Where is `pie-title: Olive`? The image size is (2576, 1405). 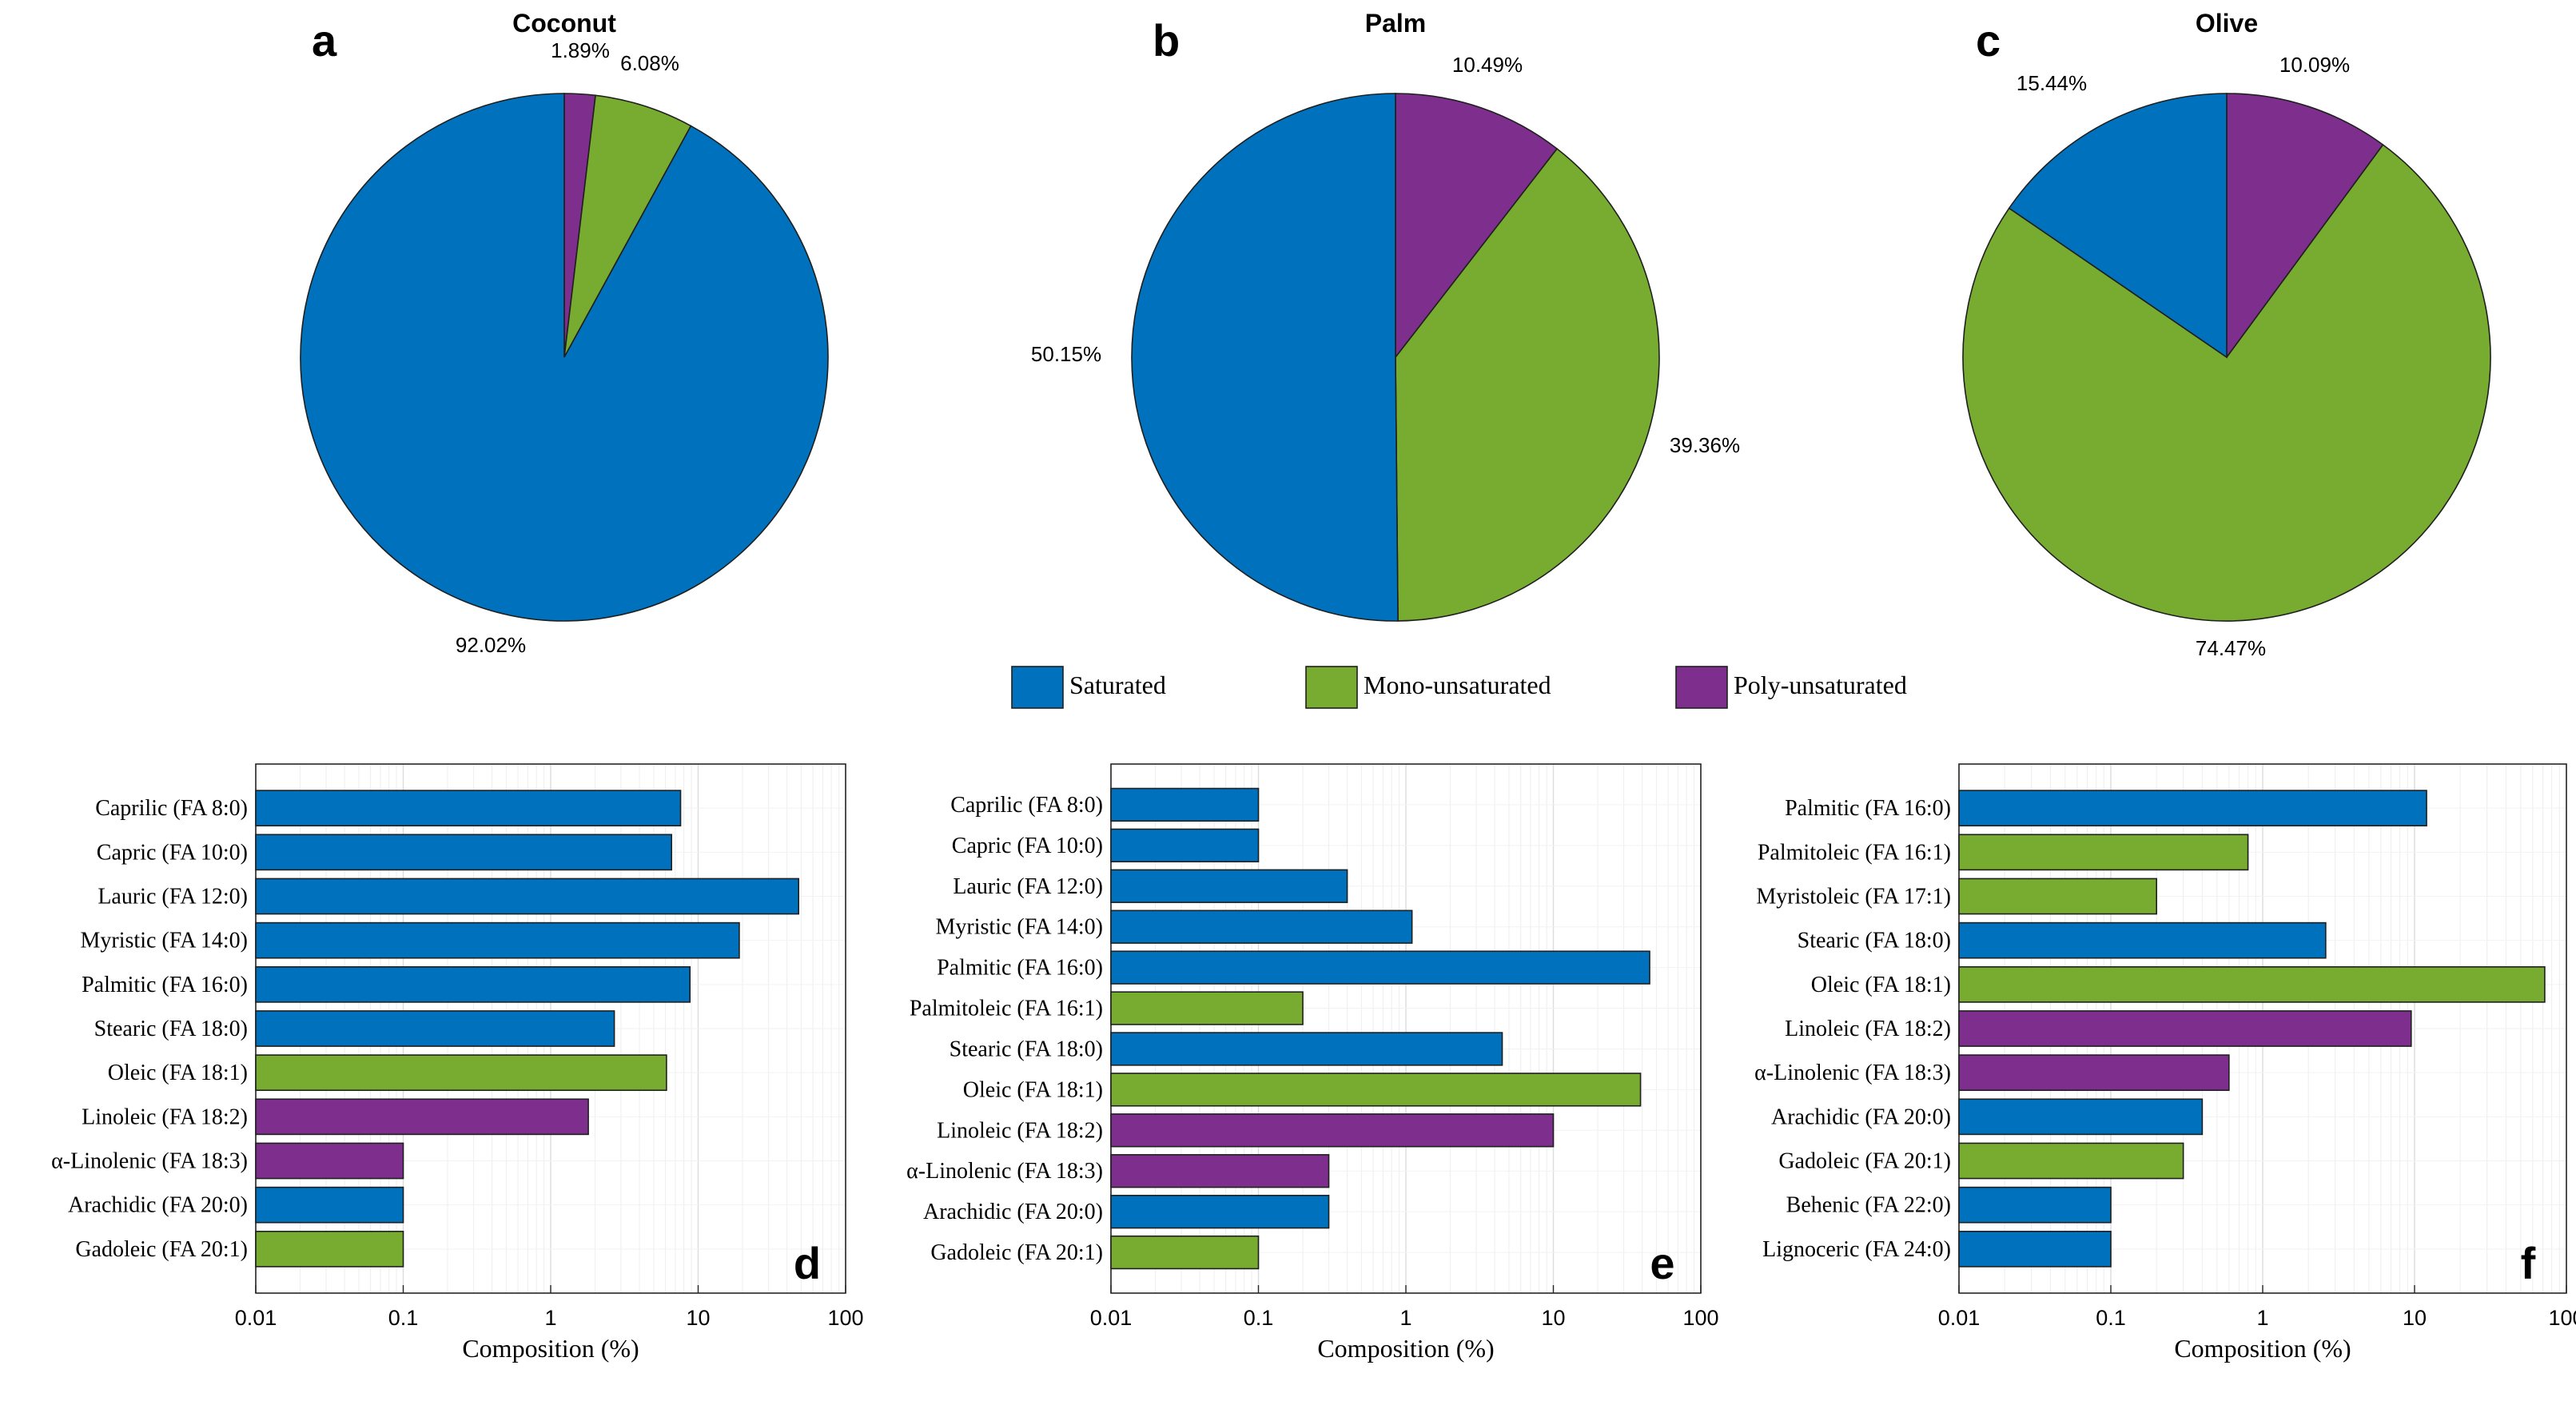
pie-title: Olive is located at coordinates (2227, 24).